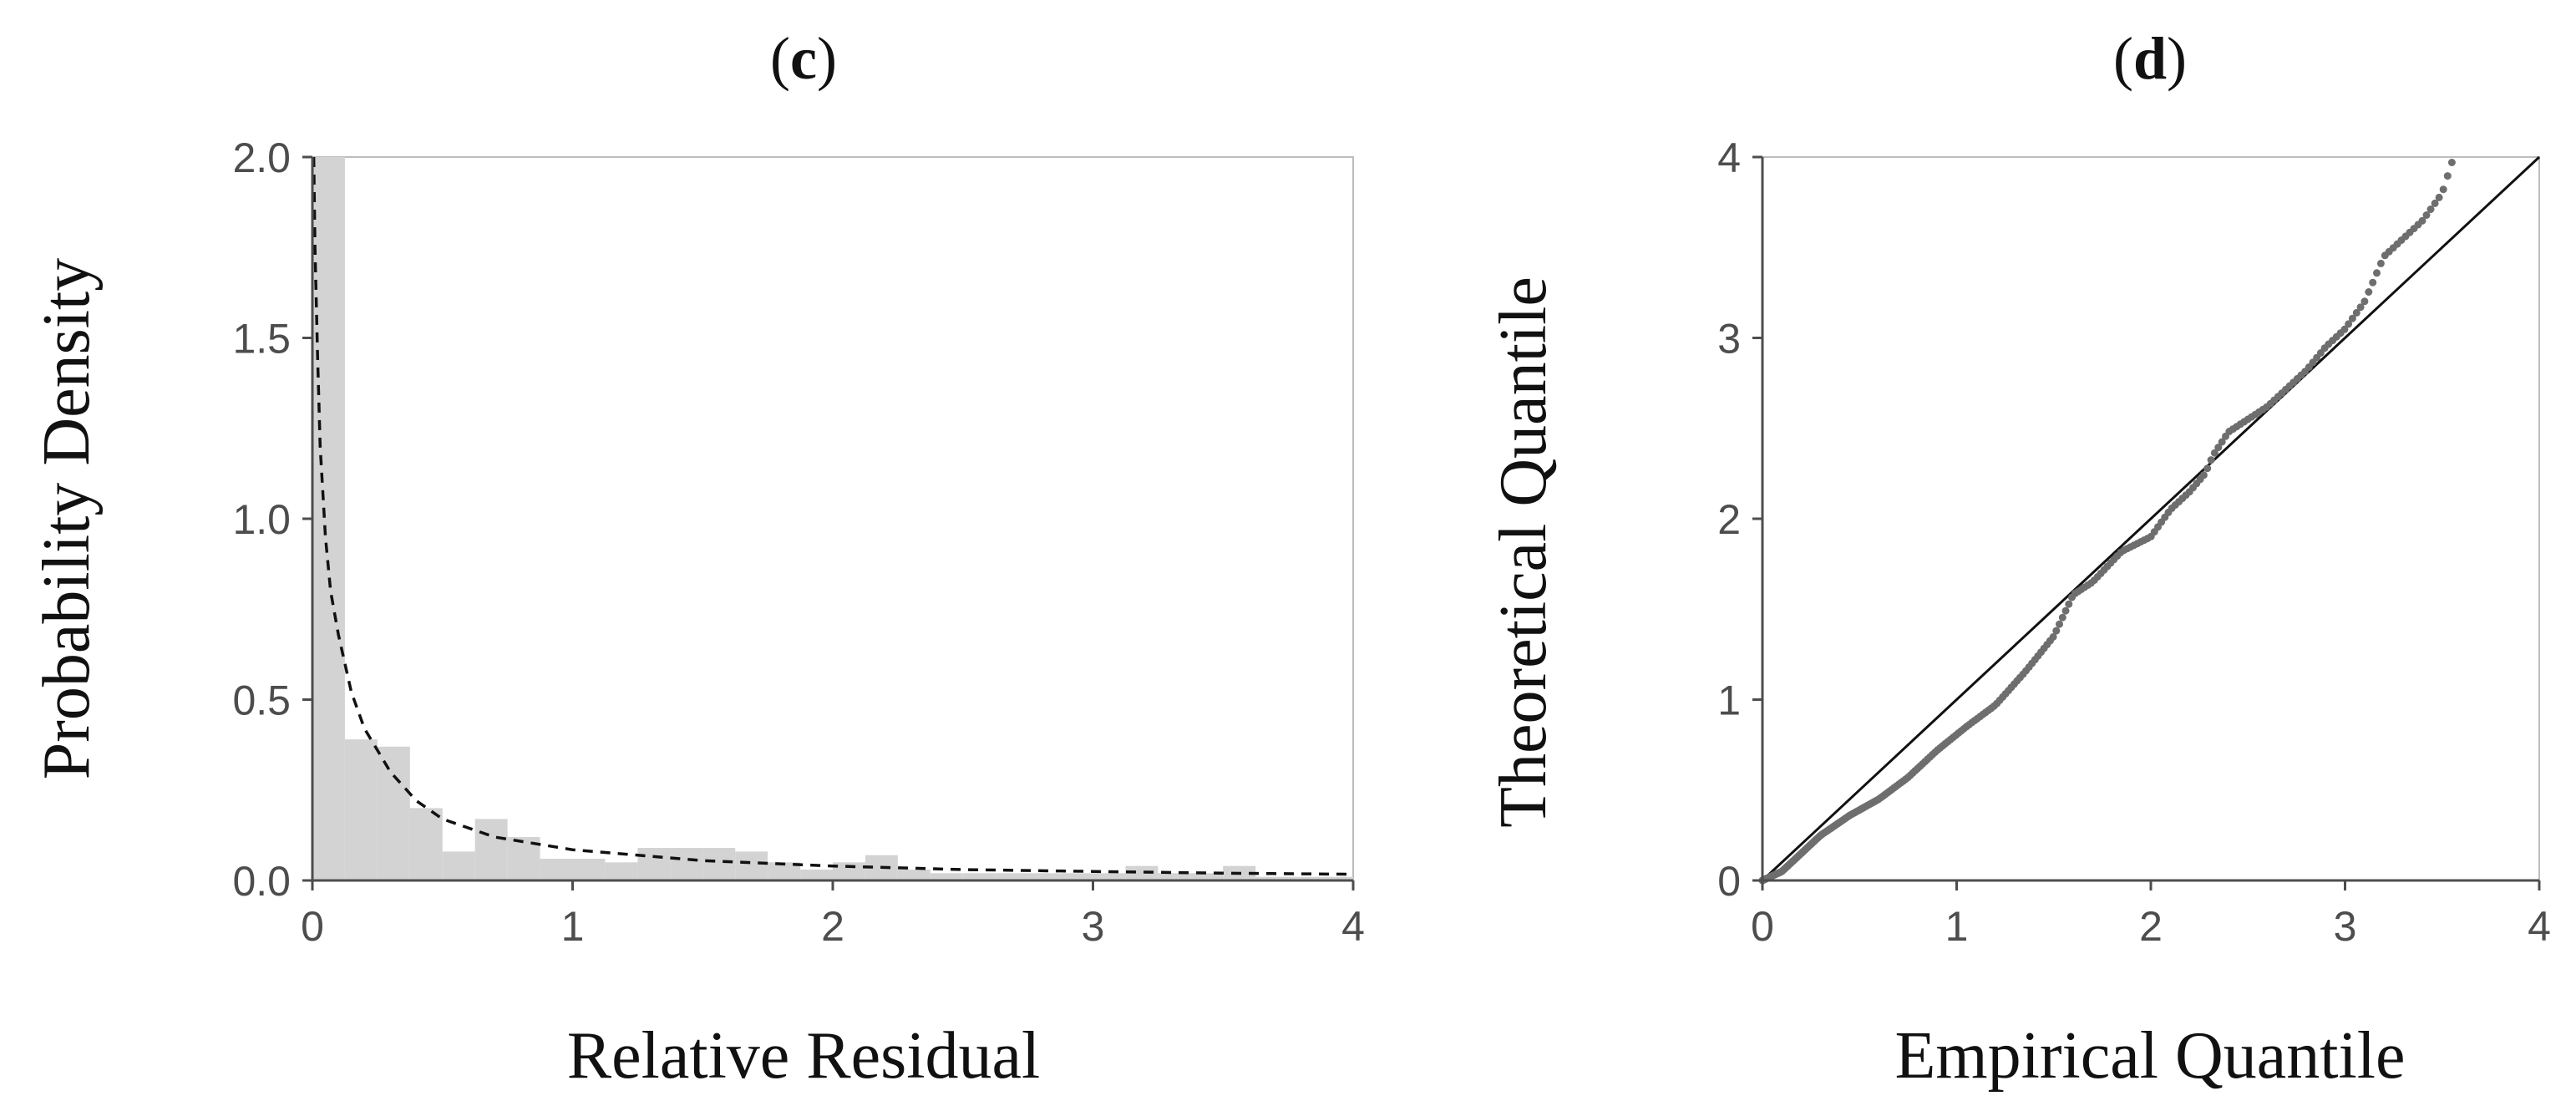  I want to click on panel-d-title-close: ), so click(2177, 58).